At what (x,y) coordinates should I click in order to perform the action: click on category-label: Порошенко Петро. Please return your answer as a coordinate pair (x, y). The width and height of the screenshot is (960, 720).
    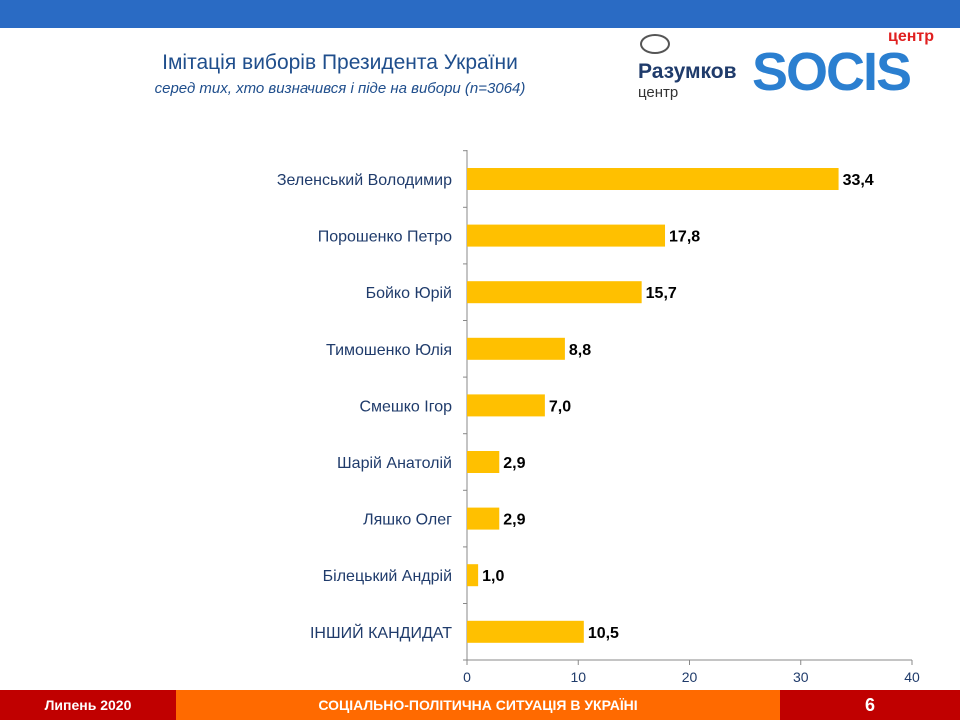
    Looking at the image, I should click on (385, 237).